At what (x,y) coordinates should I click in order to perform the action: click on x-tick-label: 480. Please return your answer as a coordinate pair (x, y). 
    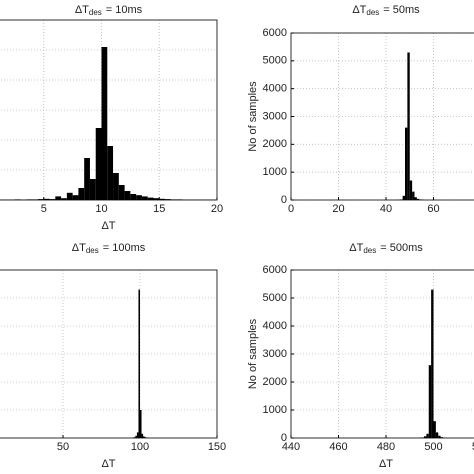
    Looking at the image, I should click on (386, 447).